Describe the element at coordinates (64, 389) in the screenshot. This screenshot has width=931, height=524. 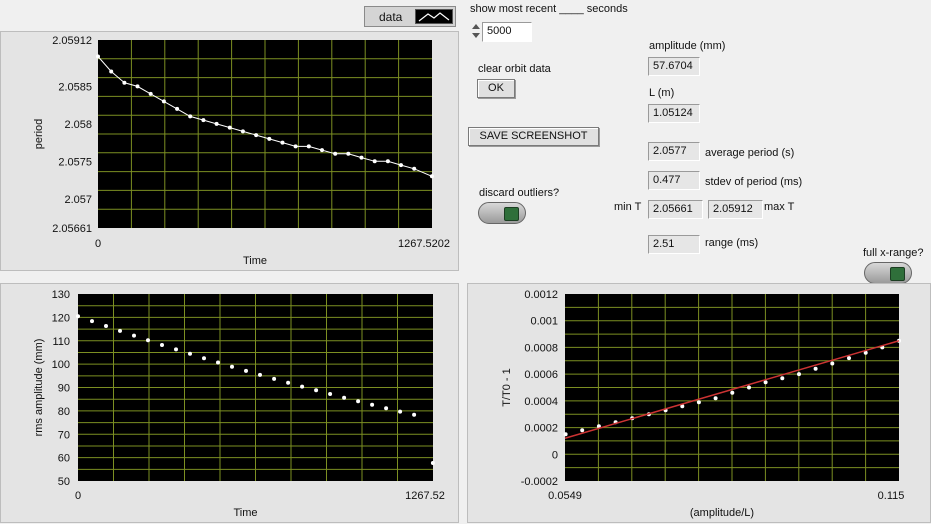
I see `y-tick-label: 90` at that location.